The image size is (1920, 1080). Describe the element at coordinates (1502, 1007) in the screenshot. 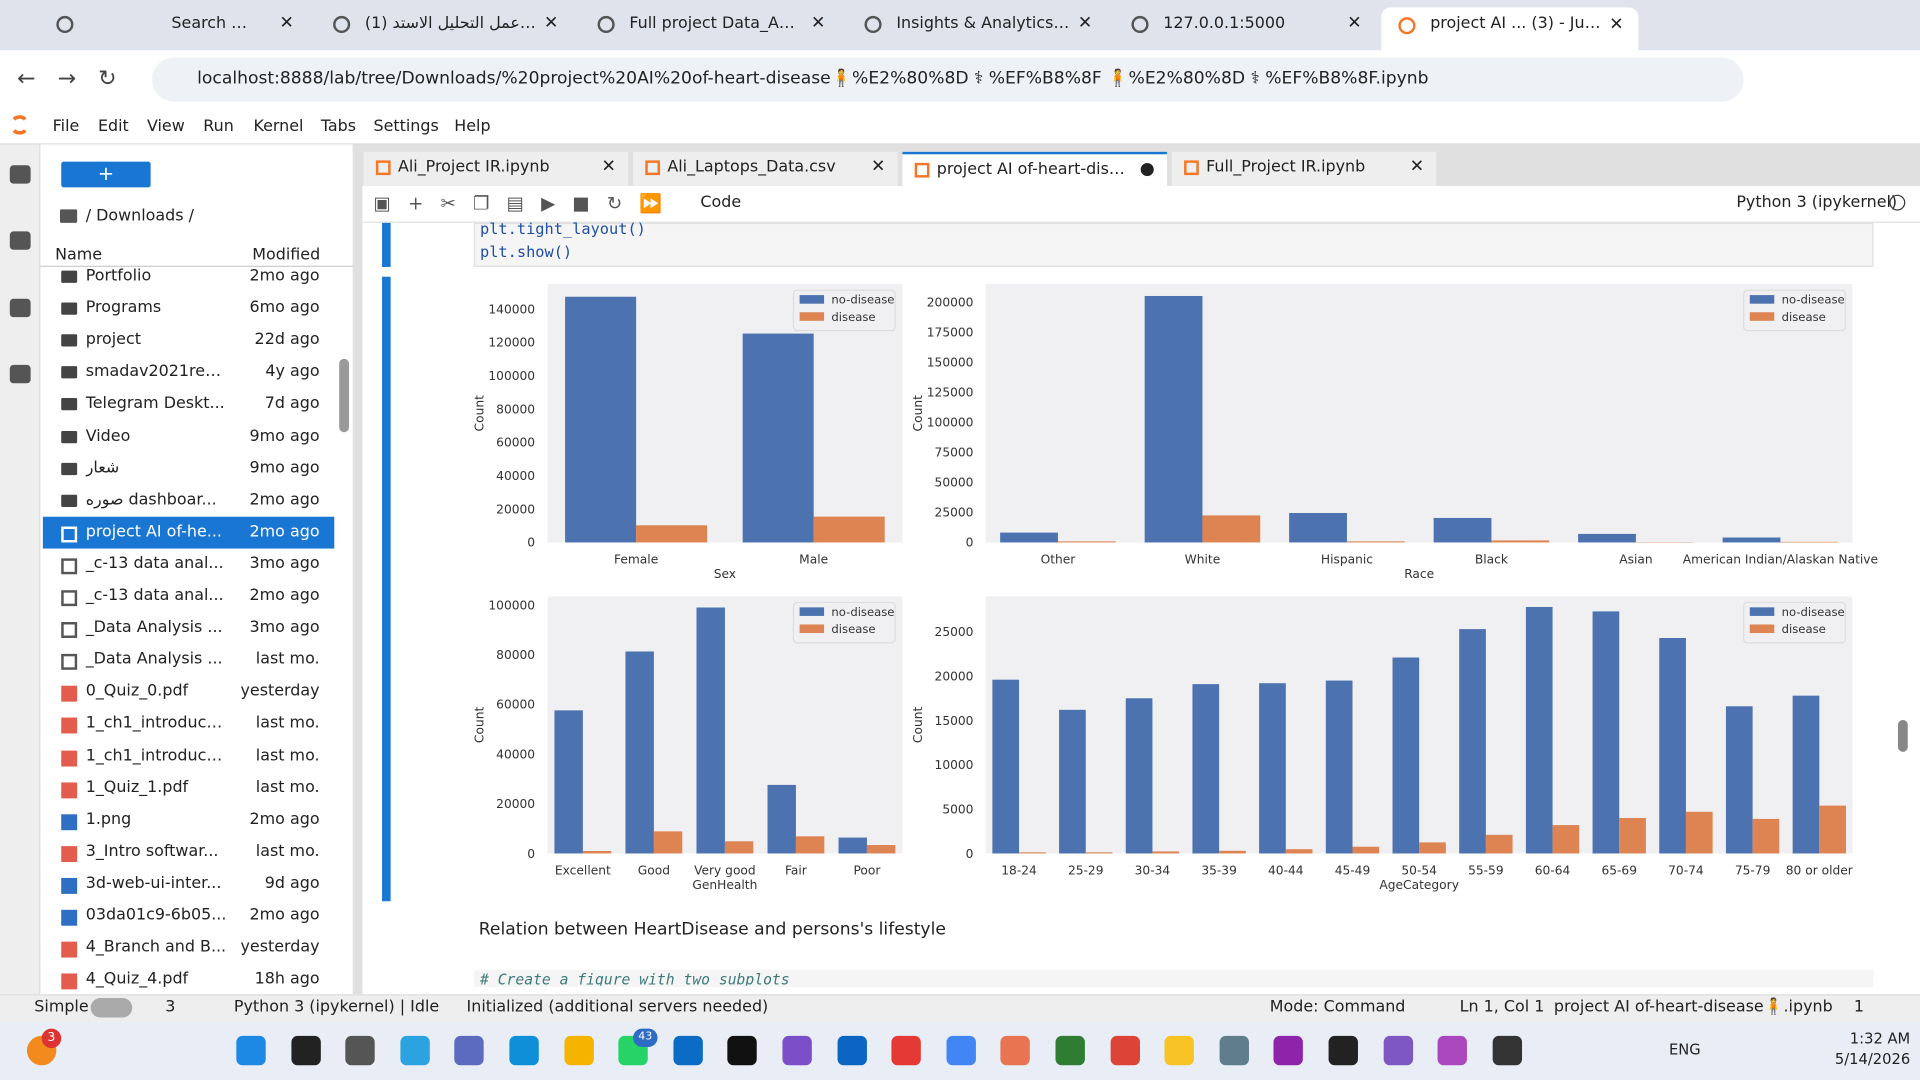

I see `status-cursor: Ln 1, Col 1` at that location.